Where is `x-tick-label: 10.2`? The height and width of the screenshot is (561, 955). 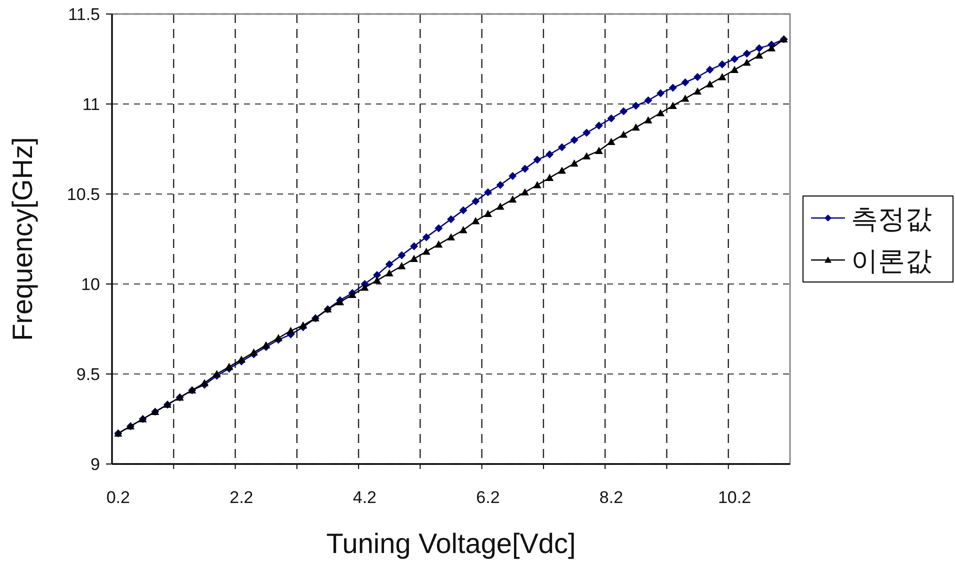
x-tick-label: 10.2 is located at coordinates (735, 497).